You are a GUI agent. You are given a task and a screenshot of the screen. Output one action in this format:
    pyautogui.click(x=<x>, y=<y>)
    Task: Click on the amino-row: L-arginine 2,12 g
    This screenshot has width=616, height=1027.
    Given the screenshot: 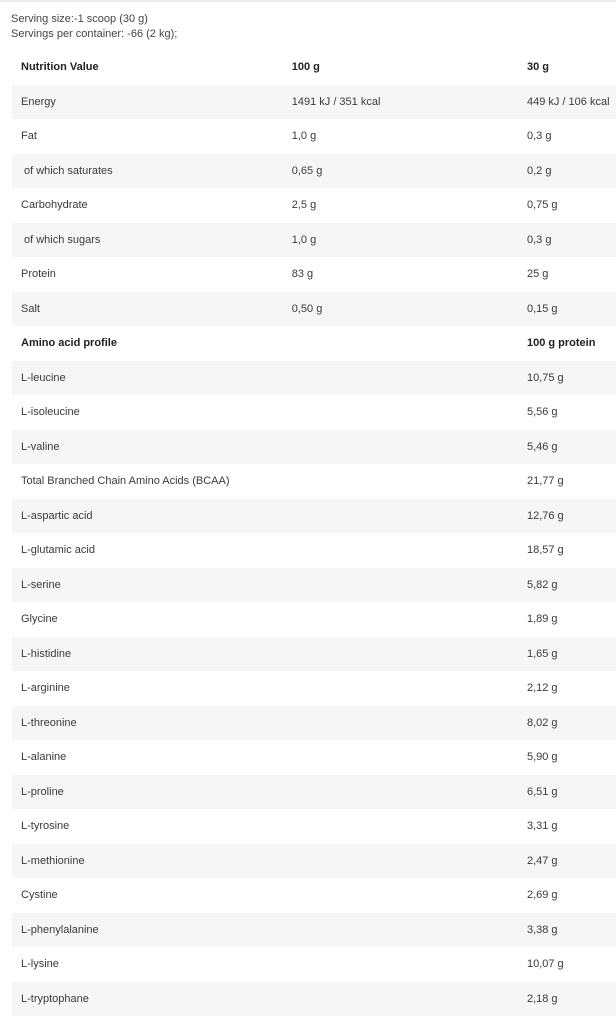 What is the action you would take?
    pyautogui.click(x=314, y=688)
    